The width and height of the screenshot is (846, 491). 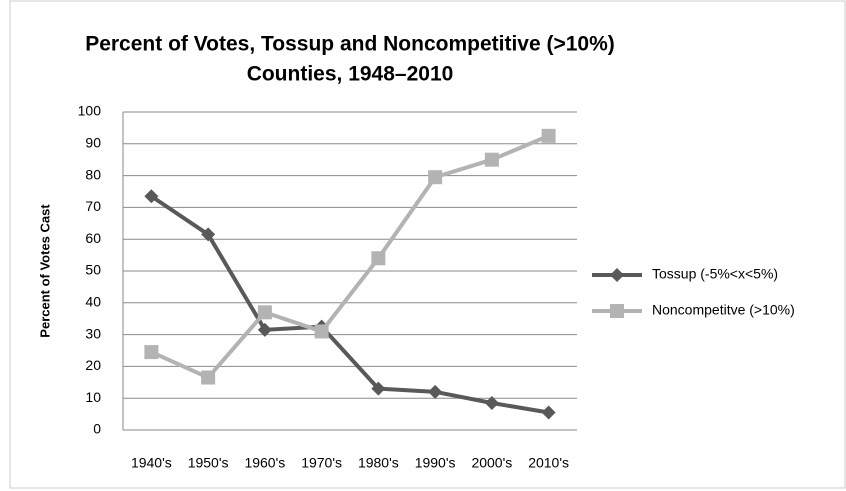 I want to click on y-tick-label: 30, so click(x=93, y=333).